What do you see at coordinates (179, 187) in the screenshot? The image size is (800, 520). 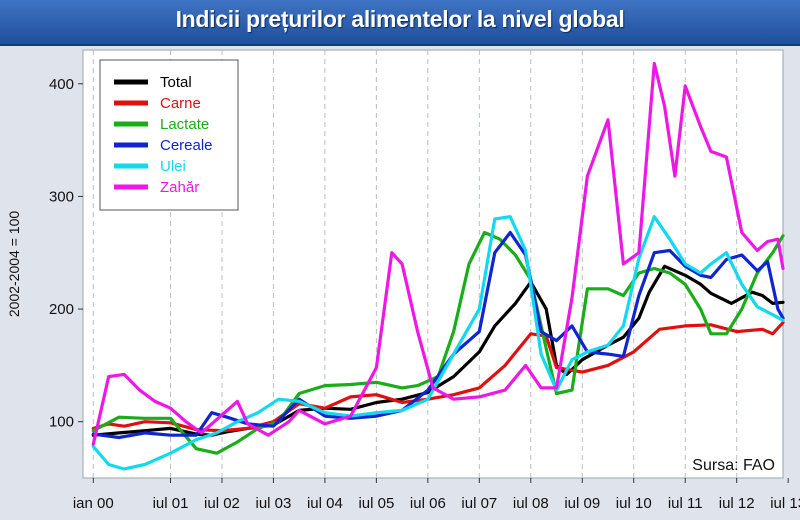 I see `legend-label-5: Zahăr` at bounding box center [179, 187].